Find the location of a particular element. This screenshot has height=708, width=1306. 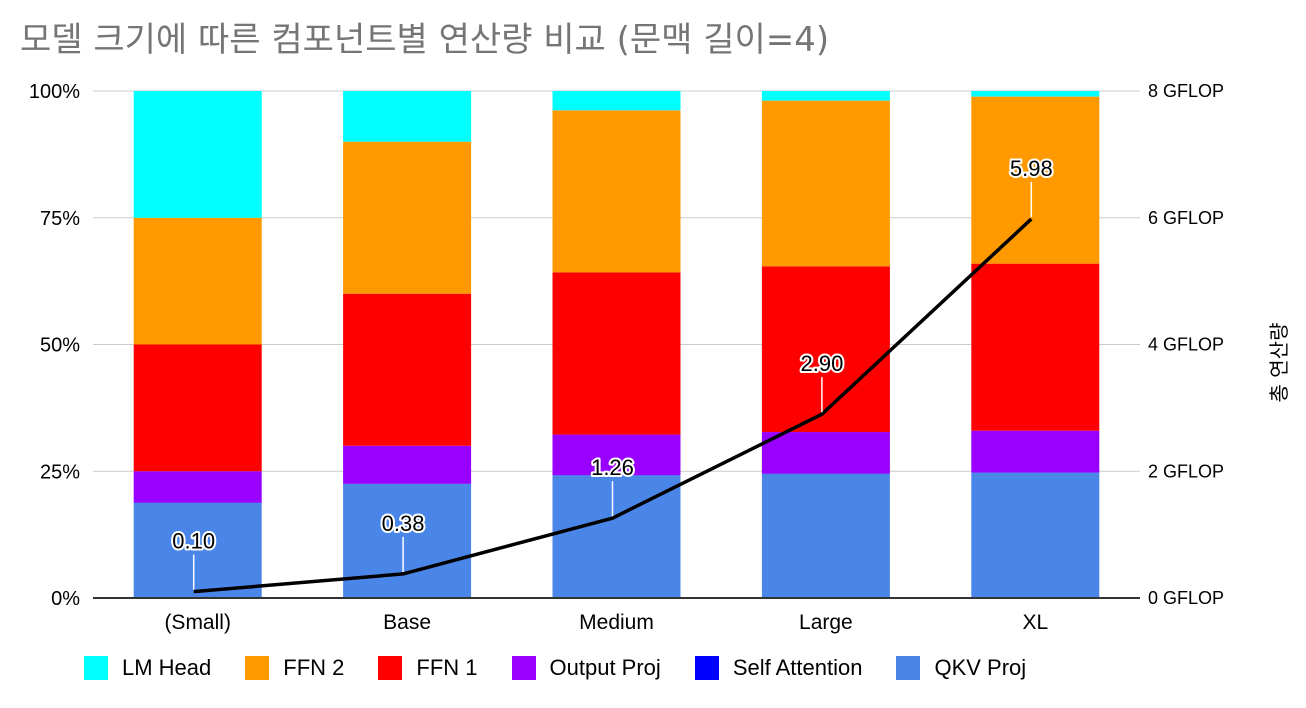

right-tick-label: 8 GFLOP is located at coordinates (1186, 91).